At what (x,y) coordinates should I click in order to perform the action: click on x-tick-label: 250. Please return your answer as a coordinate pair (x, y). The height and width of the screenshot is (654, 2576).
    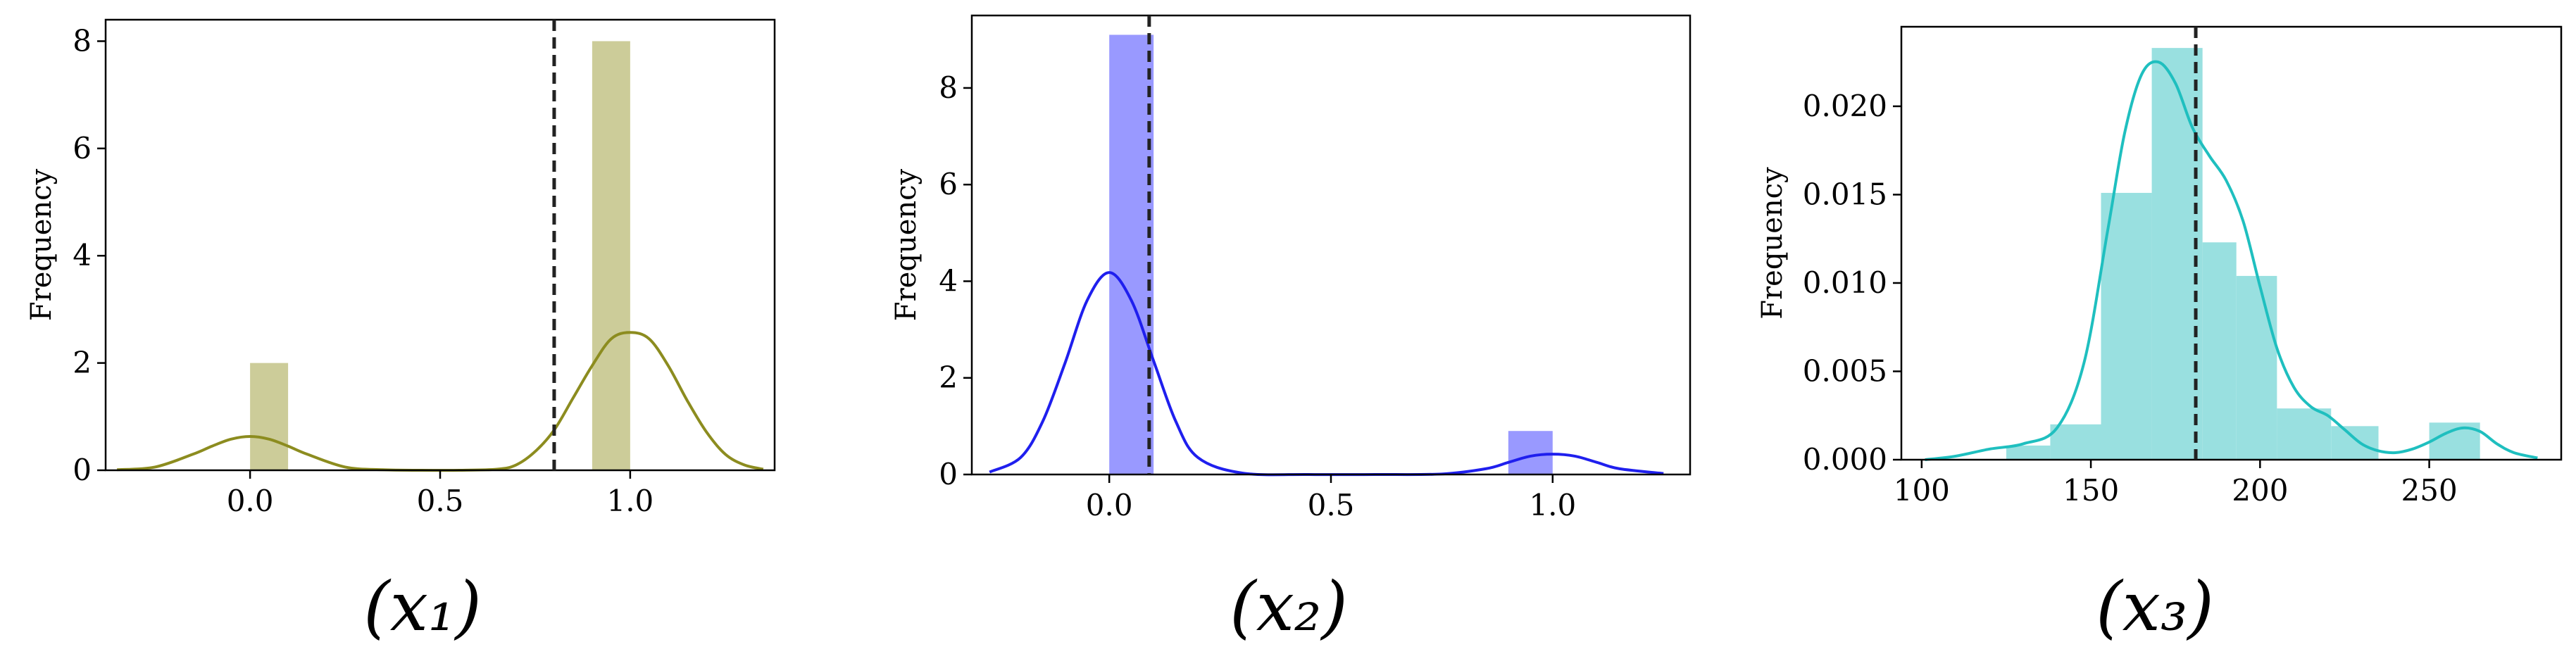
    Looking at the image, I should click on (2429, 490).